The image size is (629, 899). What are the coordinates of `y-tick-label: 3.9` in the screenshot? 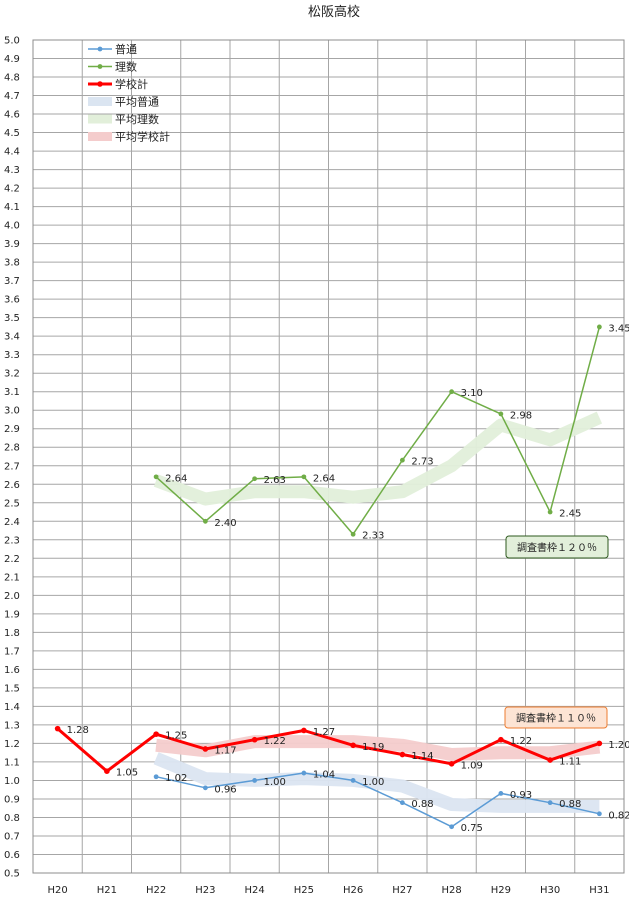 It's located at (12, 244).